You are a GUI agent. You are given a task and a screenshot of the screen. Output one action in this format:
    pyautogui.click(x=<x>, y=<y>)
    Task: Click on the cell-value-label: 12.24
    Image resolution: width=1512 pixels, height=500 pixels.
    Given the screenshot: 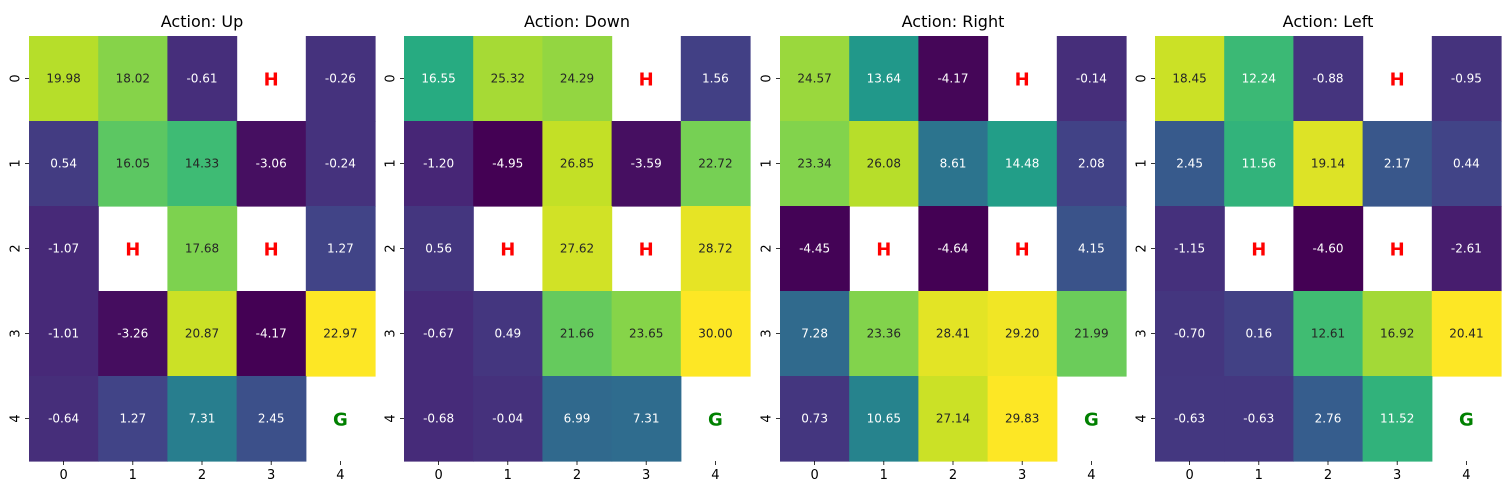 What is the action you would take?
    pyautogui.click(x=1259, y=79)
    